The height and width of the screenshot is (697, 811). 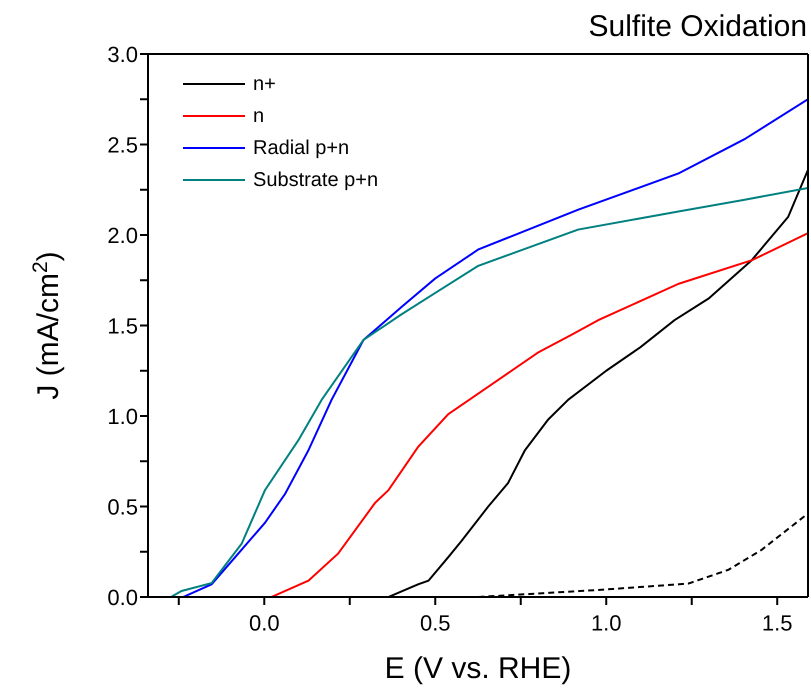 I want to click on y-tick-label: 1.0, so click(x=122, y=416).